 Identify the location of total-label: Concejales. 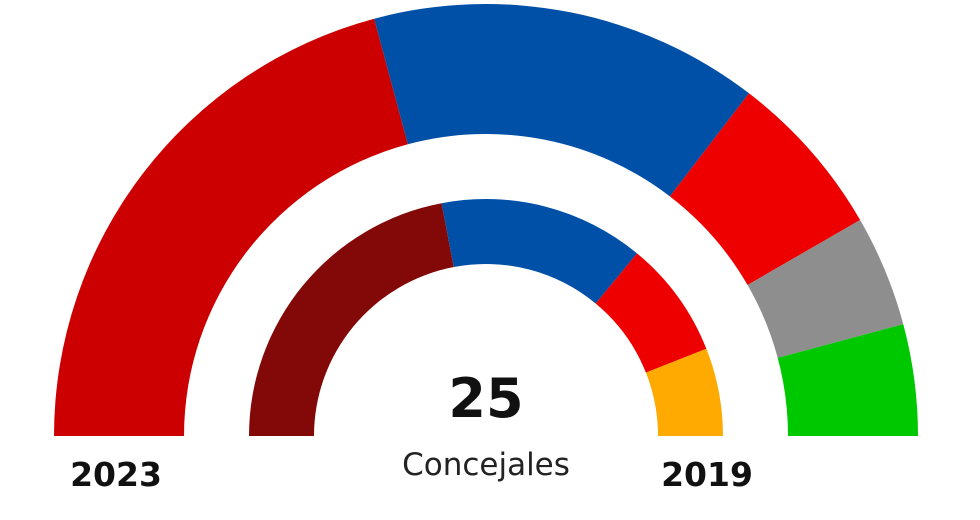
(486, 465).